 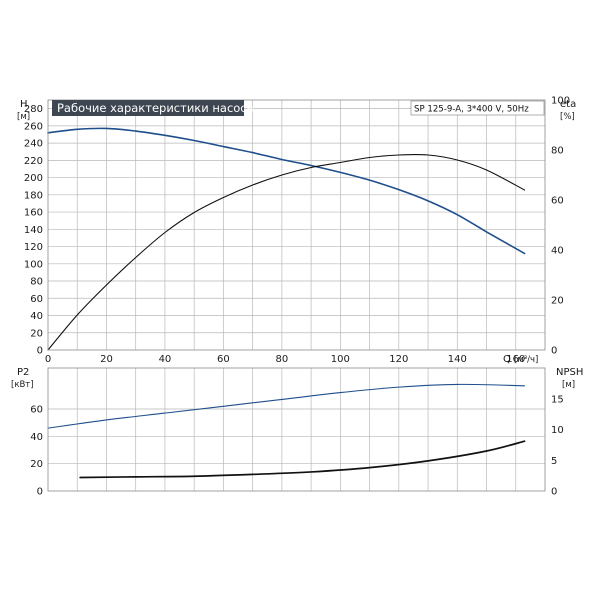 What do you see at coordinates (507, 359) in the screenshot?
I see `x-axis-label-q: Q` at bounding box center [507, 359].